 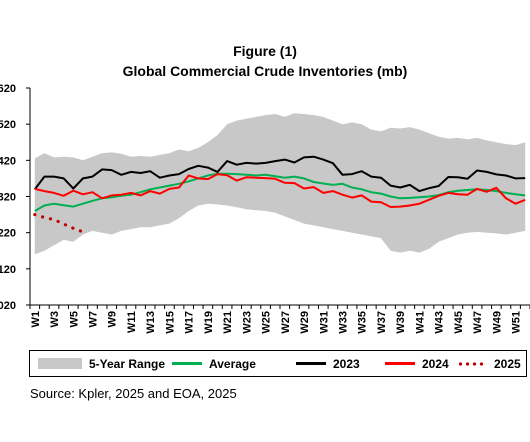 I want to click on x-tick-label: W35, so click(x=363, y=322).